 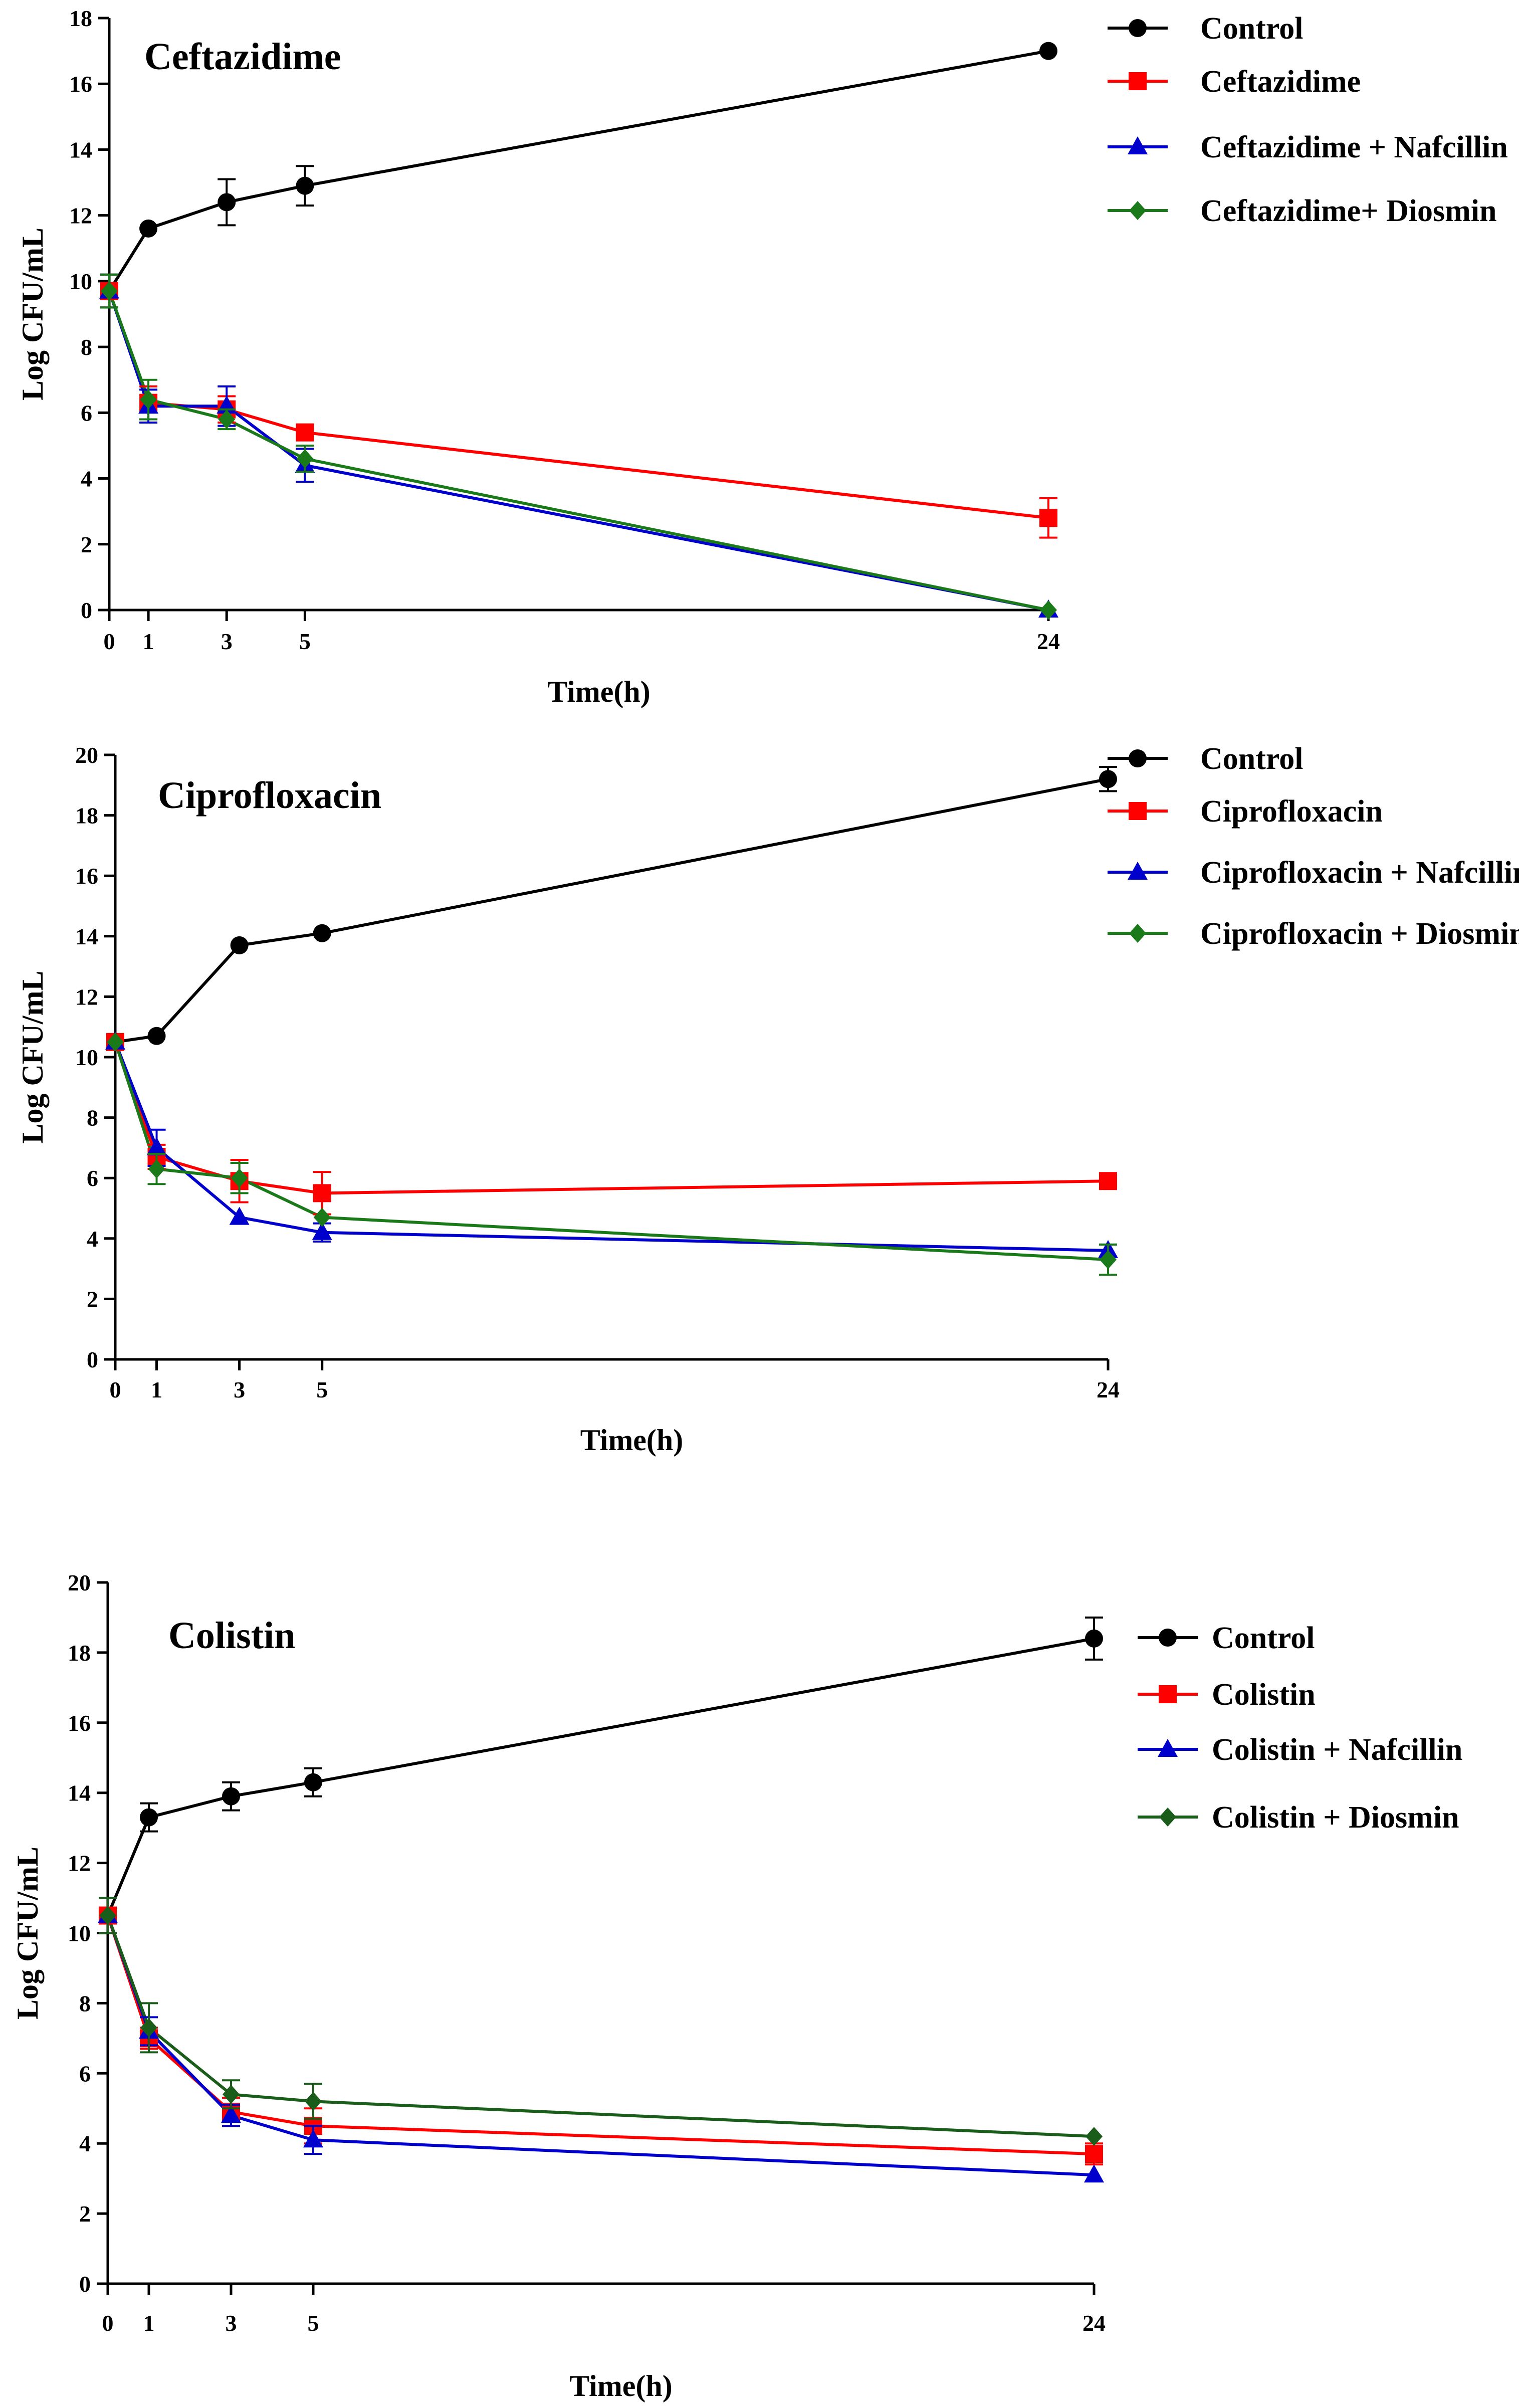 What do you see at coordinates (1298, 1817) in the screenshot?
I see `legend-item-colistin-diosmin: Colistin + Diosmin` at bounding box center [1298, 1817].